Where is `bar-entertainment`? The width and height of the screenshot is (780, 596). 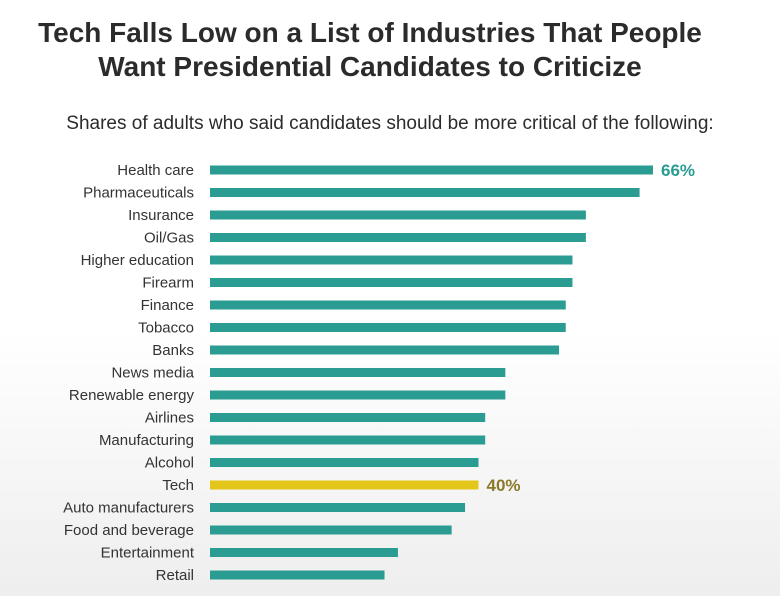
bar-entertainment is located at coordinates (304, 552).